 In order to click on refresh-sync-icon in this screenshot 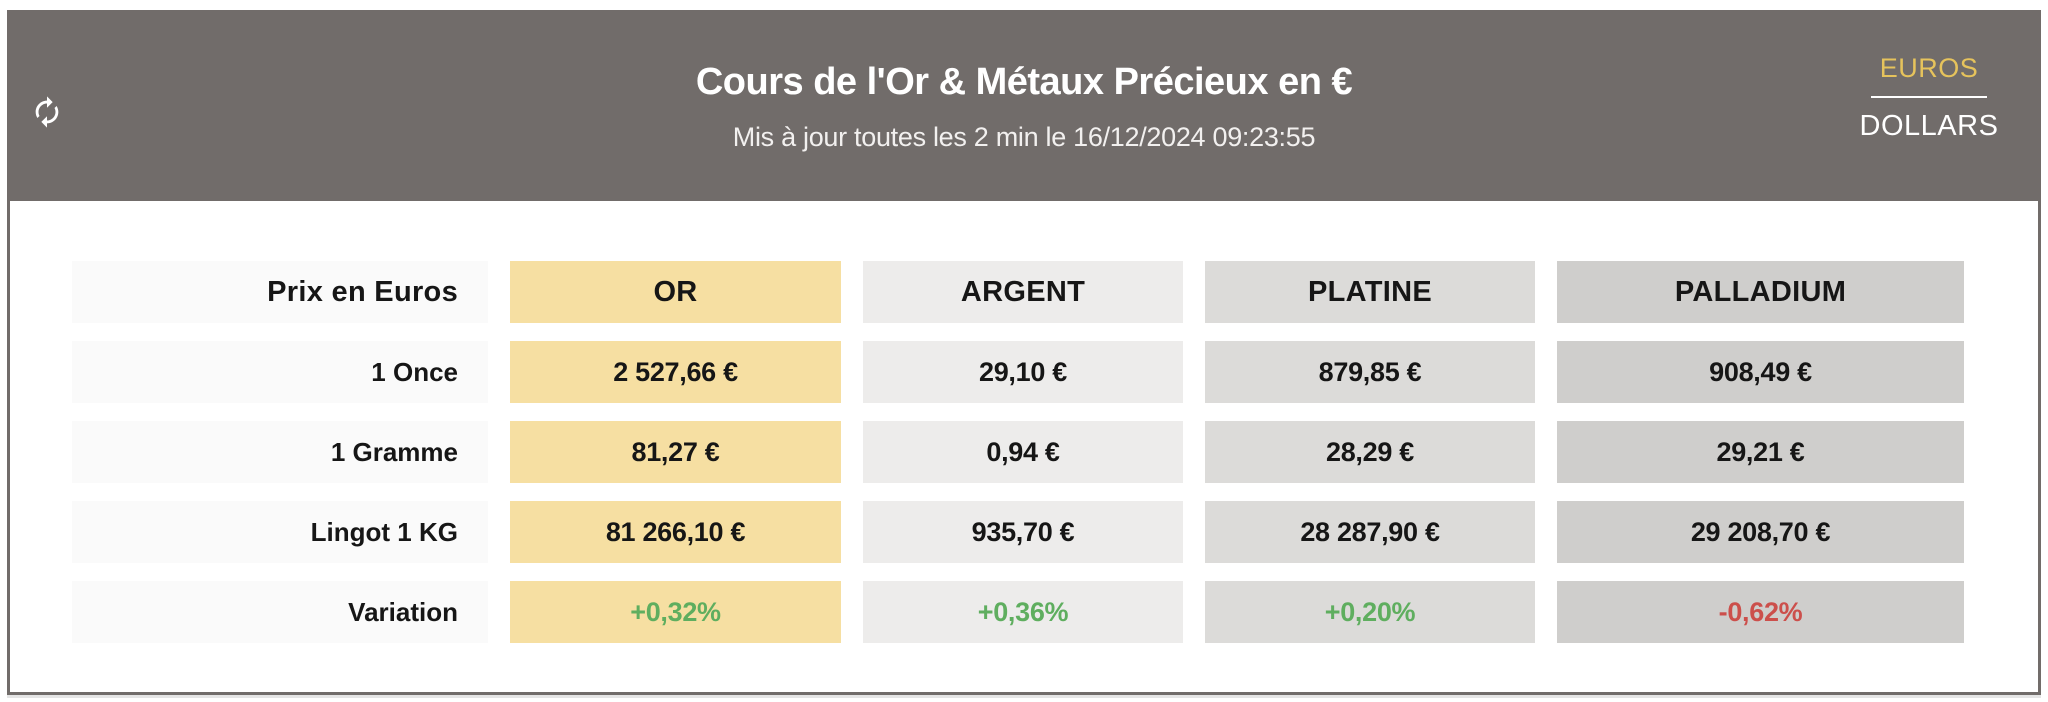, I will do `click(47, 112)`.